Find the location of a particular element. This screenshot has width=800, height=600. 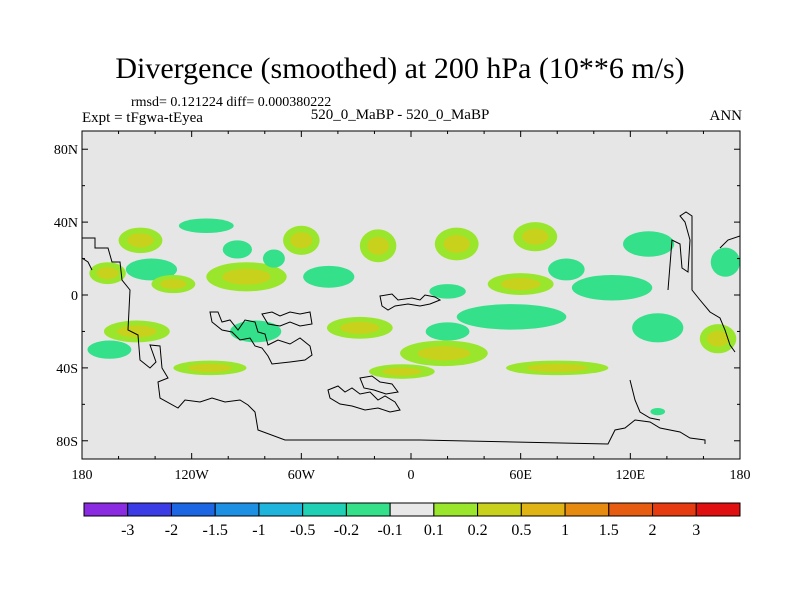

colorbar-label: 0.5 is located at coordinates (521, 530).